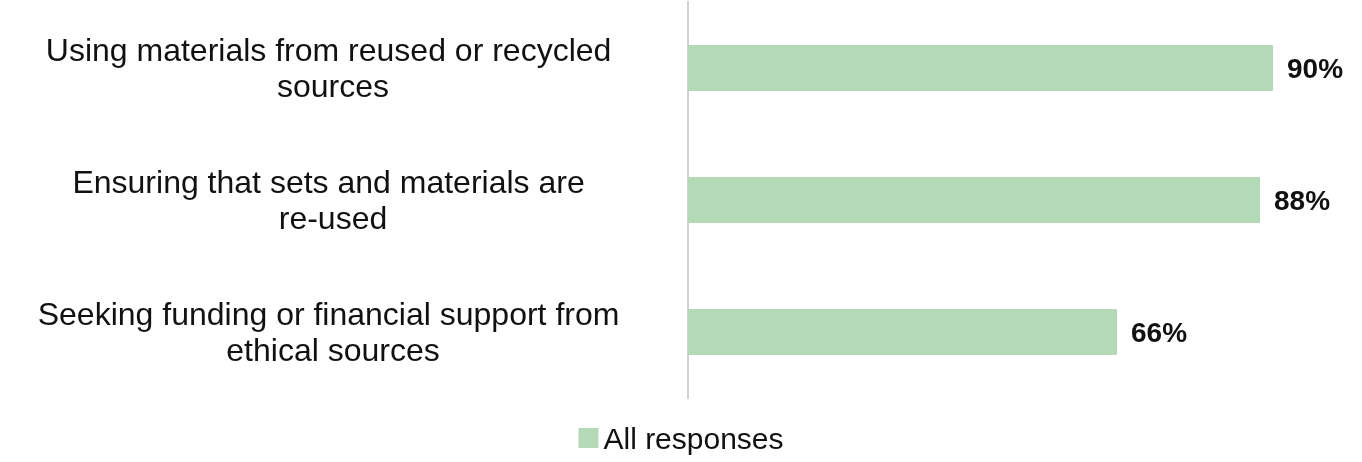 This screenshot has height=462, width=1362. What do you see at coordinates (333, 332) in the screenshot?
I see `y-tick-label: Seeking funding or financial support from ethical sources` at bounding box center [333, 332].